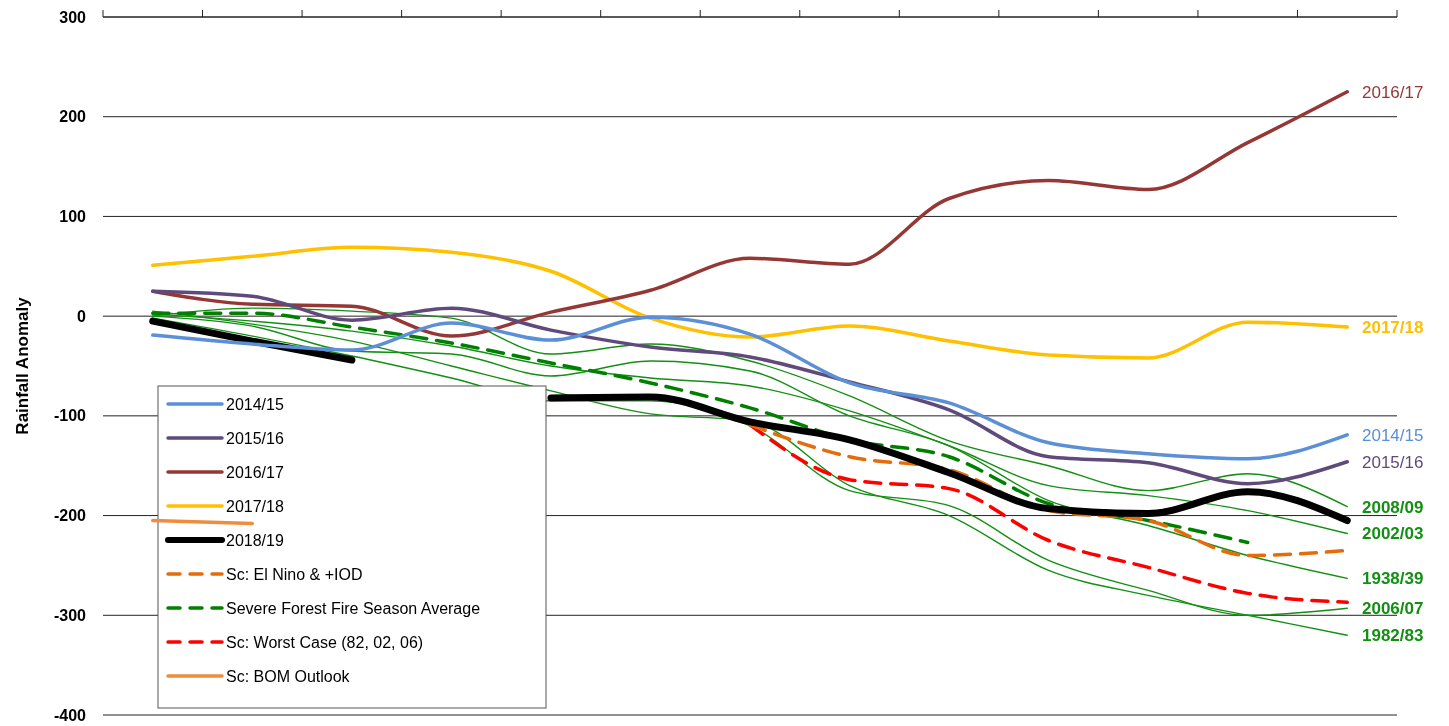  Describe the element at coordinates (1393, 462) in the screenshot. I see `text: 2015/16` at that location.